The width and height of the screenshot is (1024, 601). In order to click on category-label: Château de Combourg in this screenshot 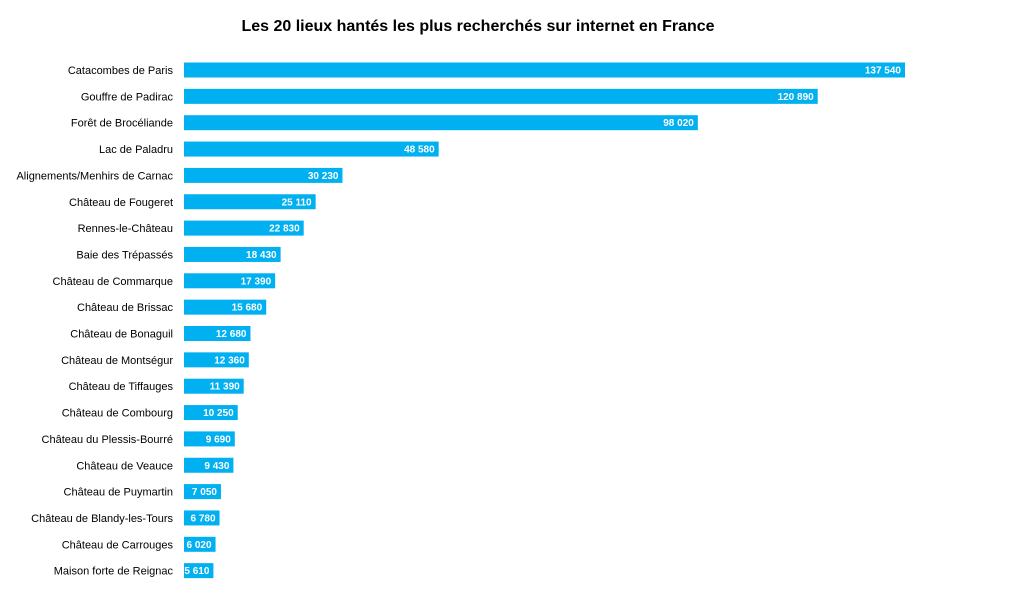, I will do `click(117, 414)`.